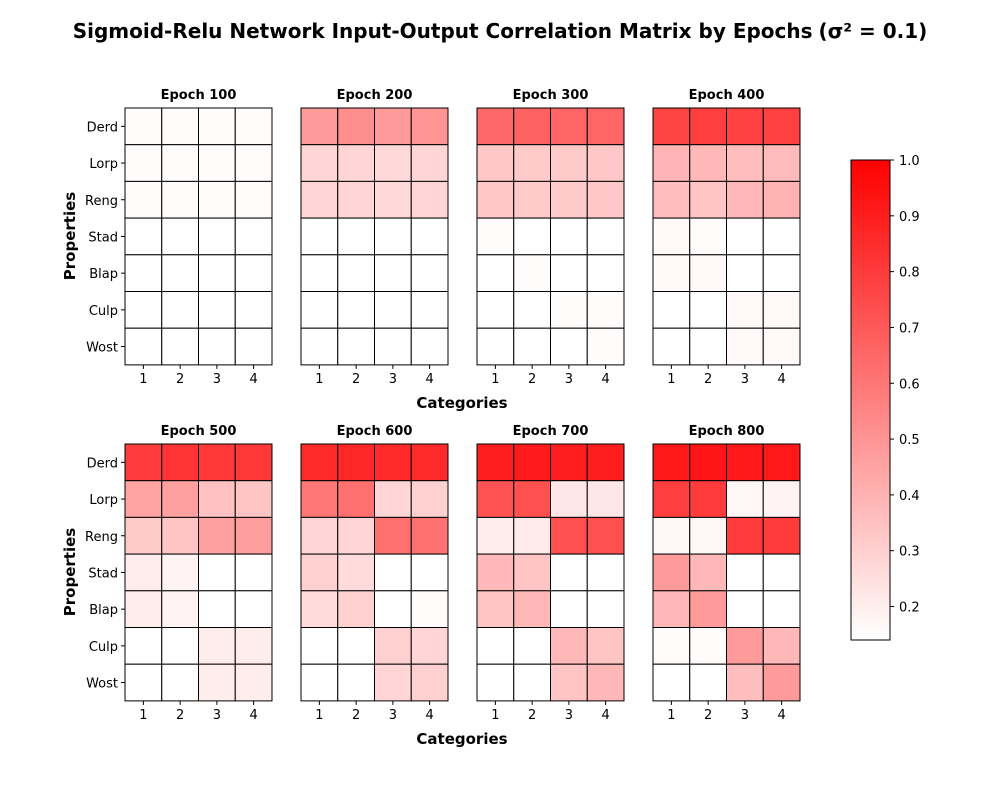 The image size is (1000, 800). What do you see at coordinates (461, 403) in the screenshot?
I see `x-axis-label-top: Categories` at bounding box center [461, 403].